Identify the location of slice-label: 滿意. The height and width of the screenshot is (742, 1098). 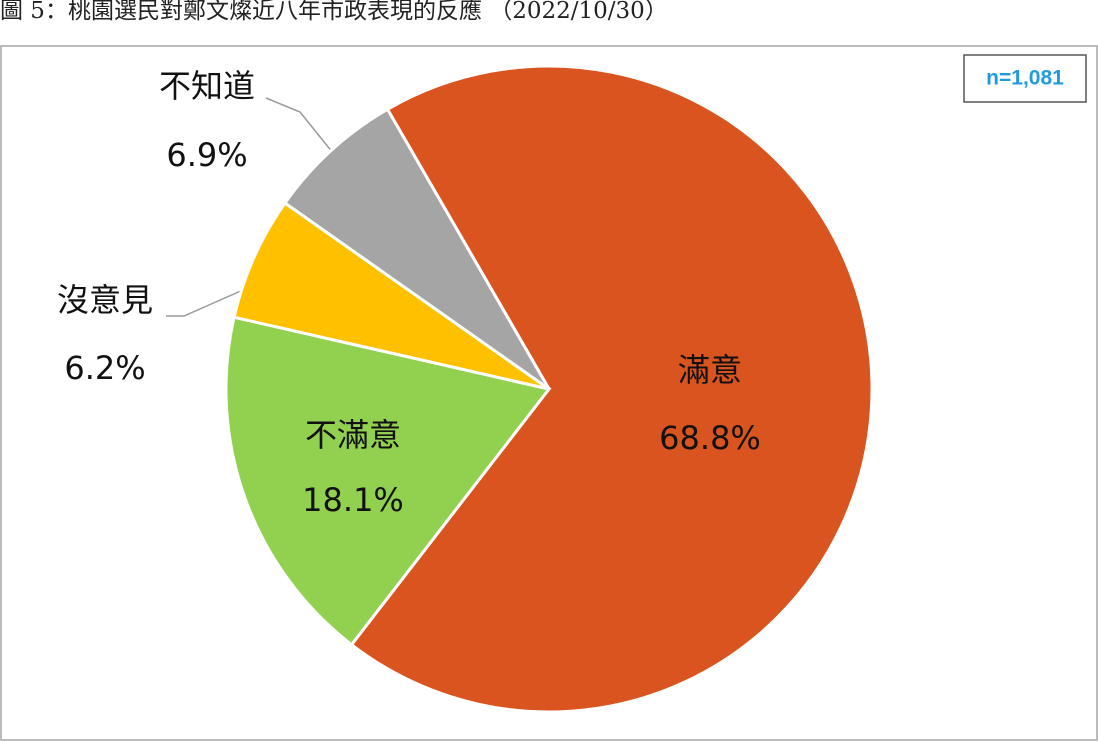
(710, 370).